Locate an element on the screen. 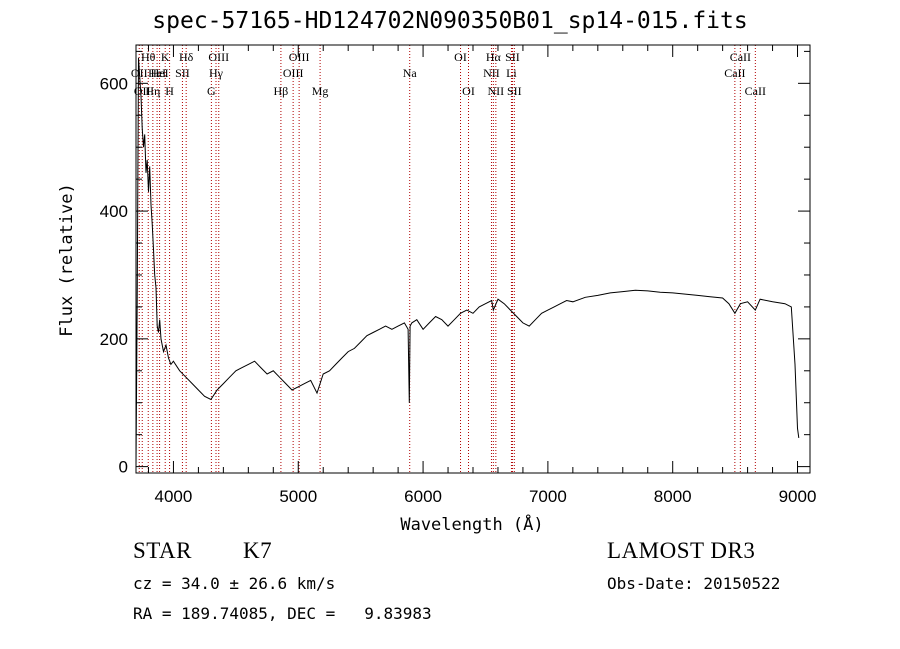 Image resolution: width=900 pixels, height=649 pixels. object-class: STAR is located at coordinates (162, 550).